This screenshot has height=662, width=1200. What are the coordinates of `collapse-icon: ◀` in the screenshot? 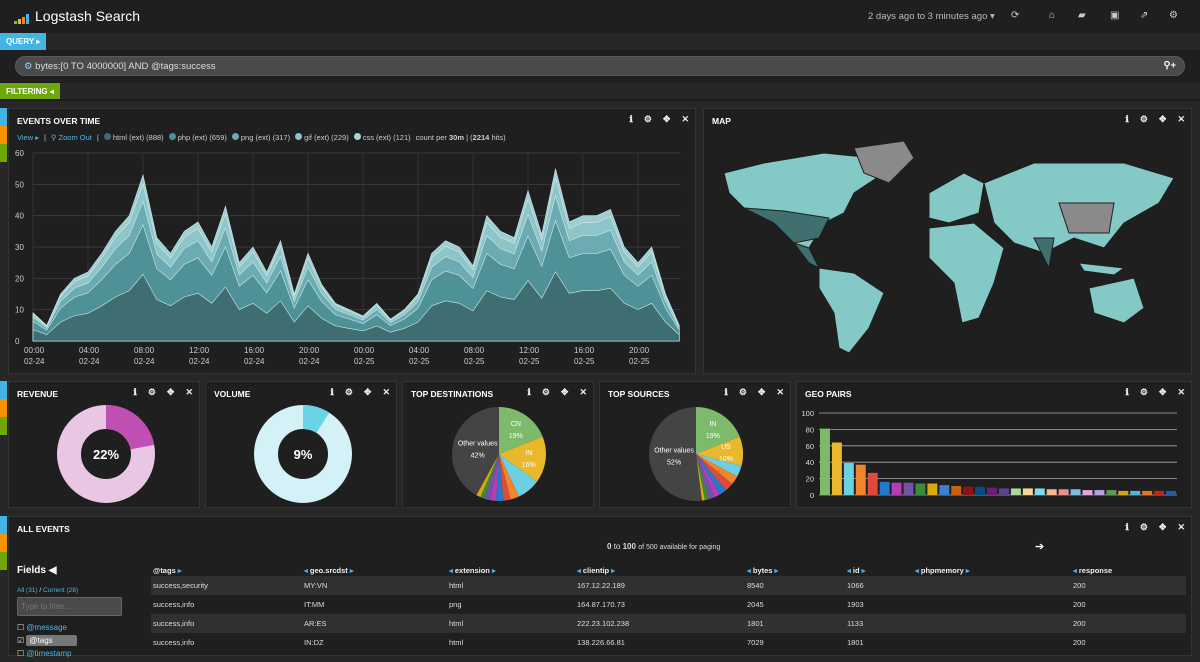 It's located at (52, 570).